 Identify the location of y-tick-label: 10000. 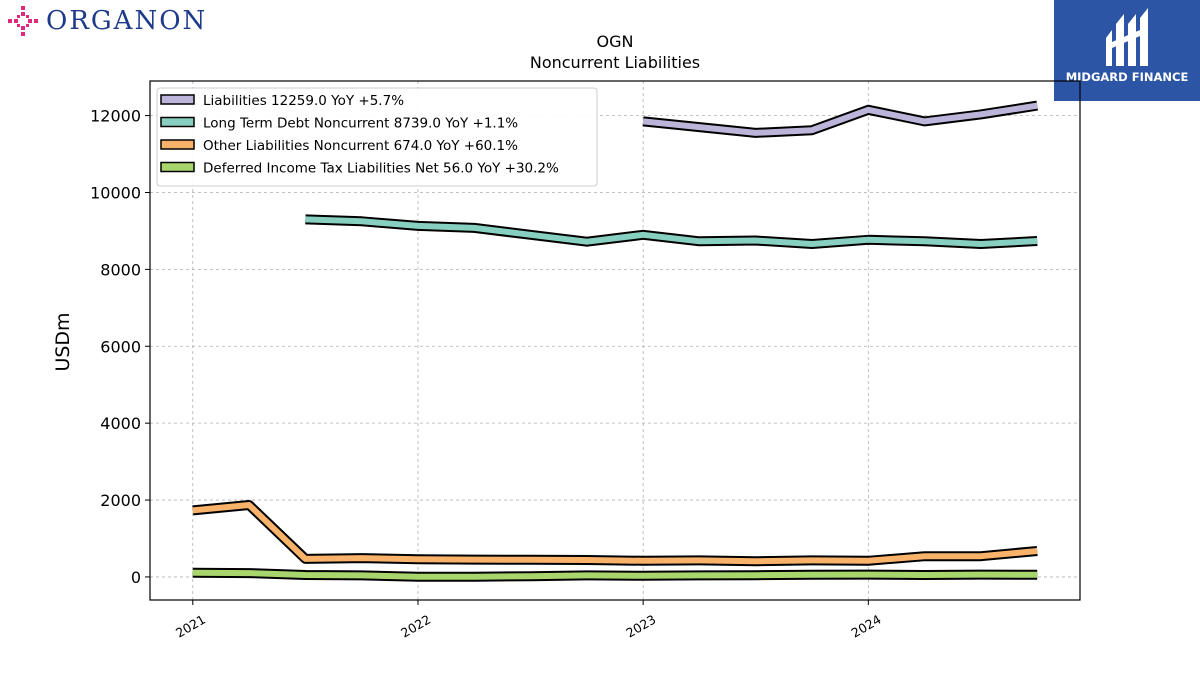
(115, 192).